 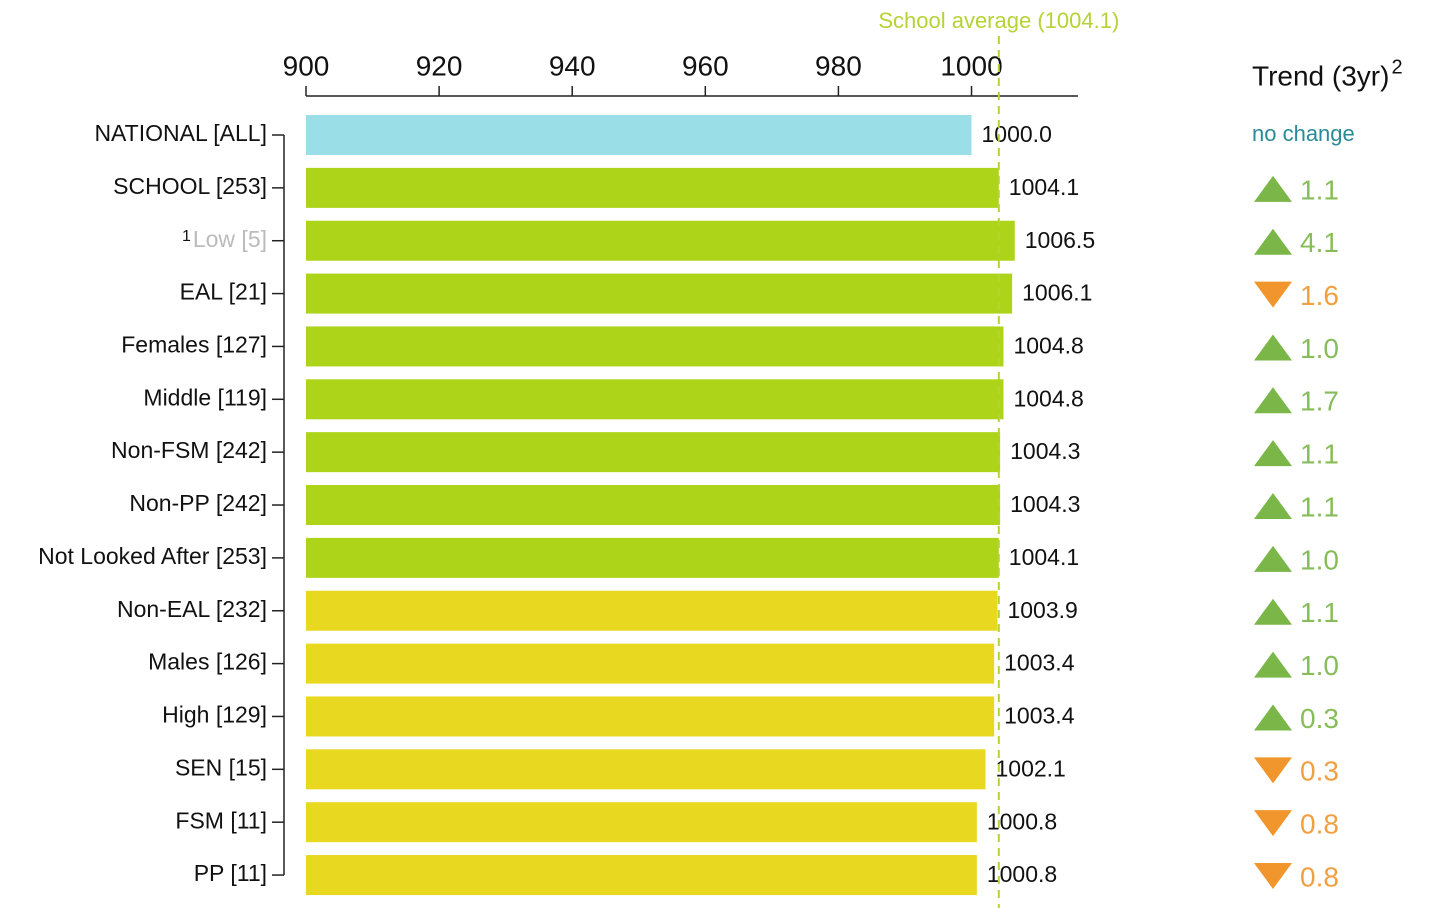 I want to click on x-tick-label: 900, so click(x=306, y=65).